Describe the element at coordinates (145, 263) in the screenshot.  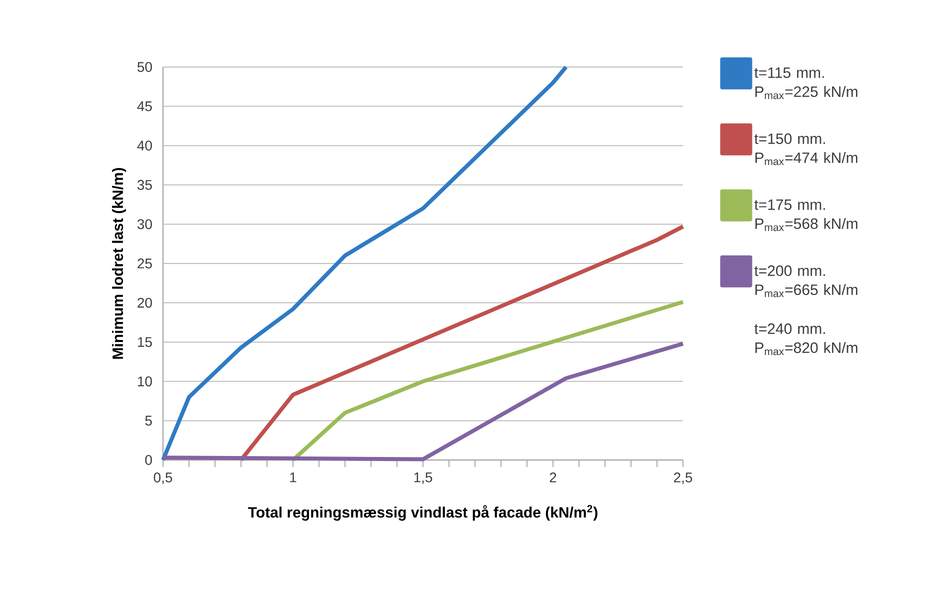
I see `y-tick-label: 25` at that location.